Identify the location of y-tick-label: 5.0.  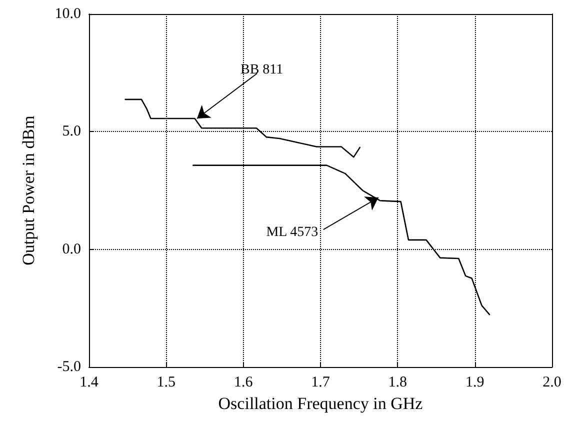
(71, 132).